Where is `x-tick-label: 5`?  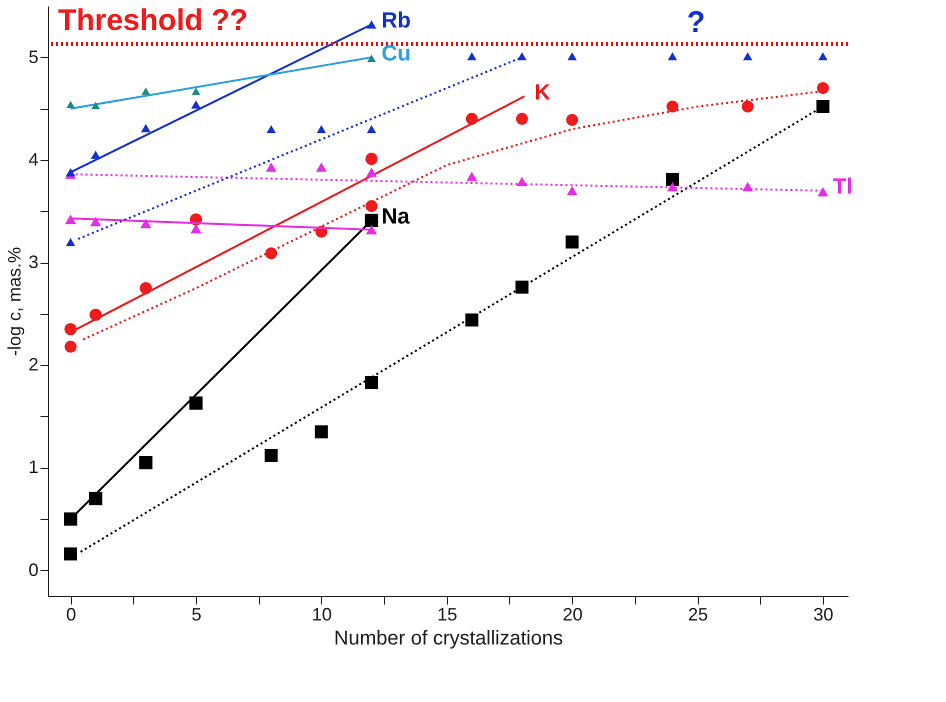
x-tick-label: 5 is located at coordinates (196, 614).